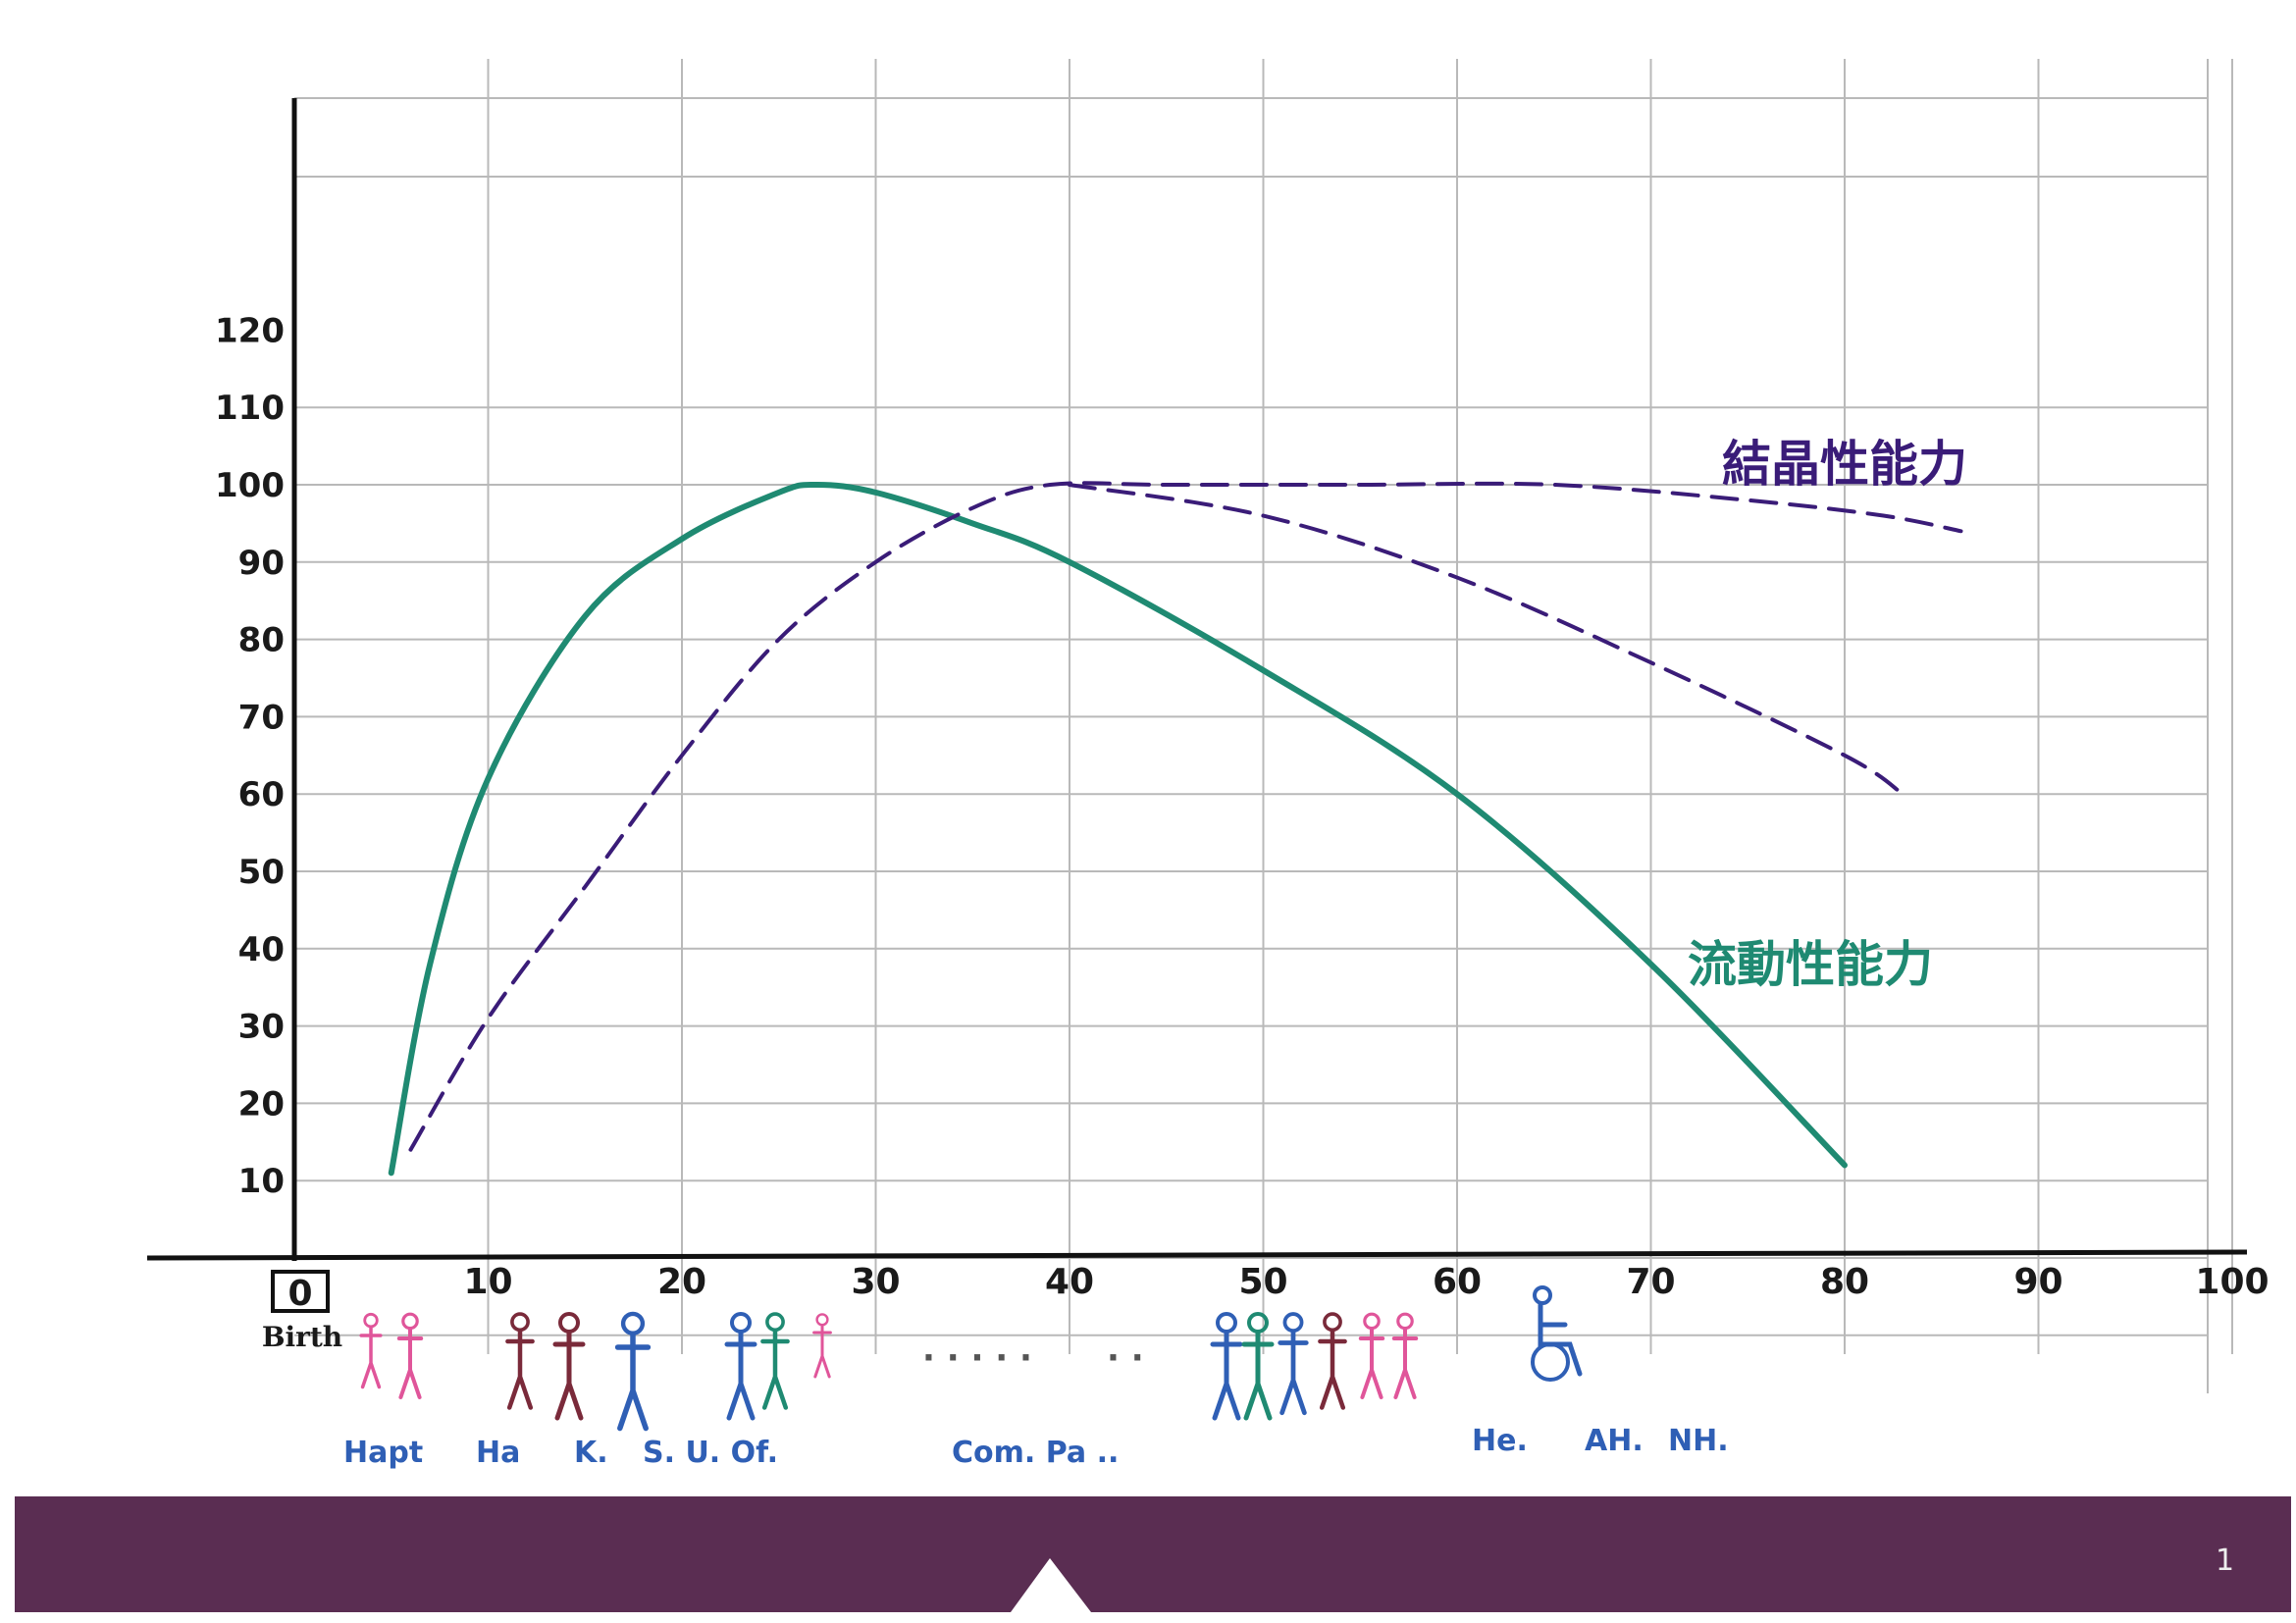 The width and height of the screenshot is (2296, 1623). Describe the element at coordinates (261, 794) in the screenshot. I see `y-tick-label: 60` at that location.